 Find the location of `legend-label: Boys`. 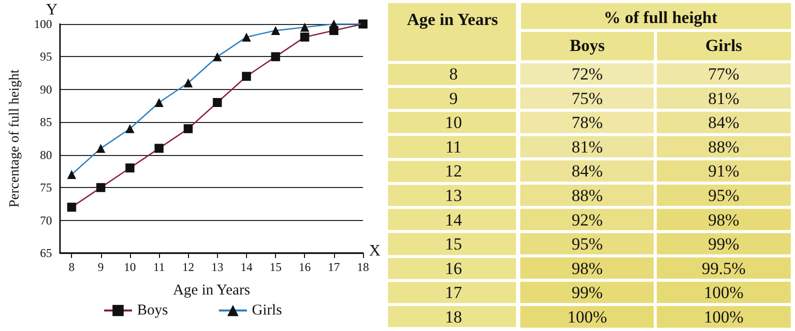

legend-label: Boys is located at coordinates (152, 310).